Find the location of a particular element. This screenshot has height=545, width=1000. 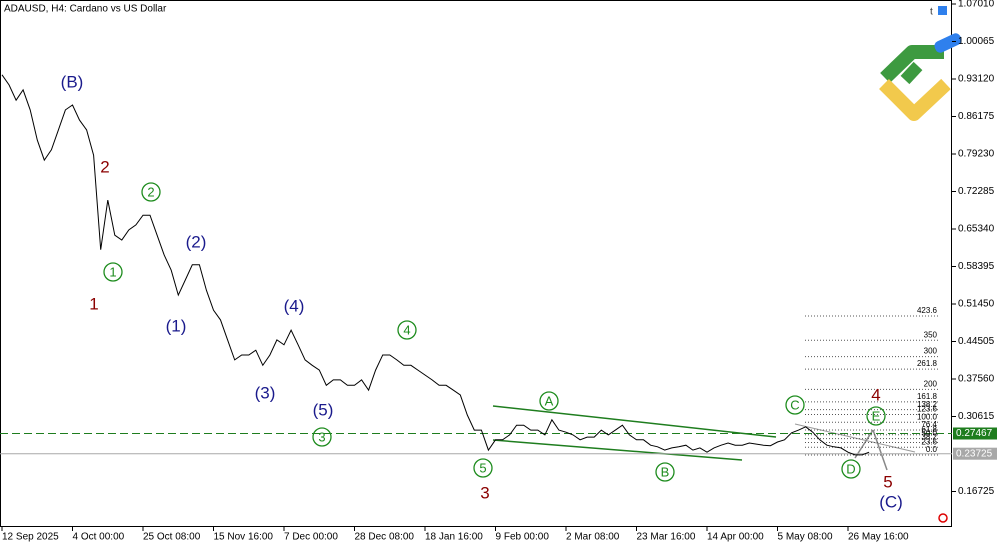

fib-label: 300 is located at coordinates (931, 351).